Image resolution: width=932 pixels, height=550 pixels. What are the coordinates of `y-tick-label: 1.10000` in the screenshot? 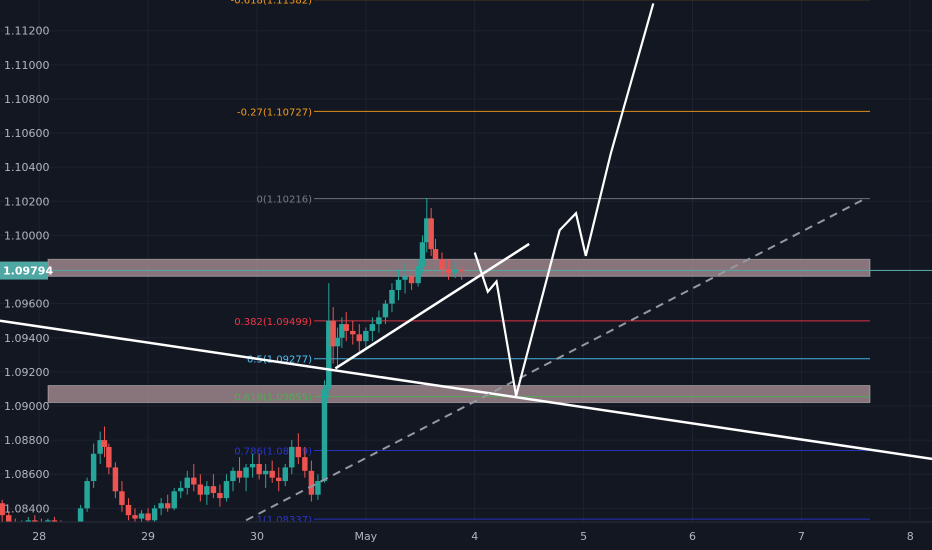 It's located at (27, 235).